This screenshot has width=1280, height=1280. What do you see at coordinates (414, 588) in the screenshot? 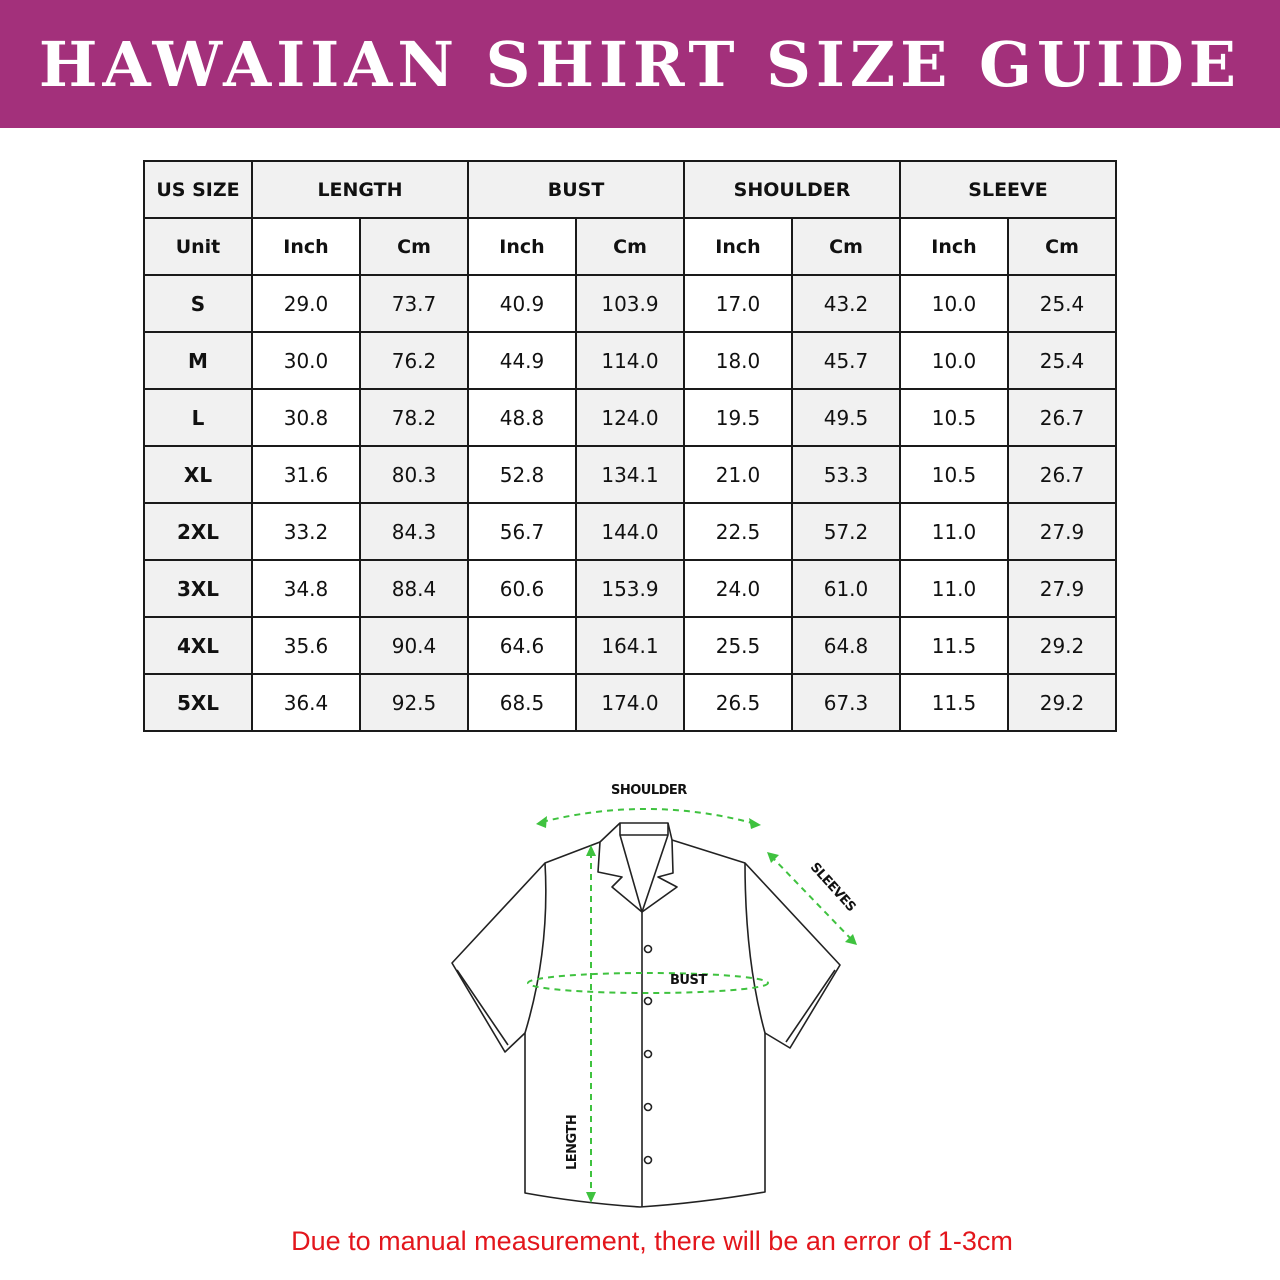
I see `value-cell: 88.4` at bounding box center [414, 588].